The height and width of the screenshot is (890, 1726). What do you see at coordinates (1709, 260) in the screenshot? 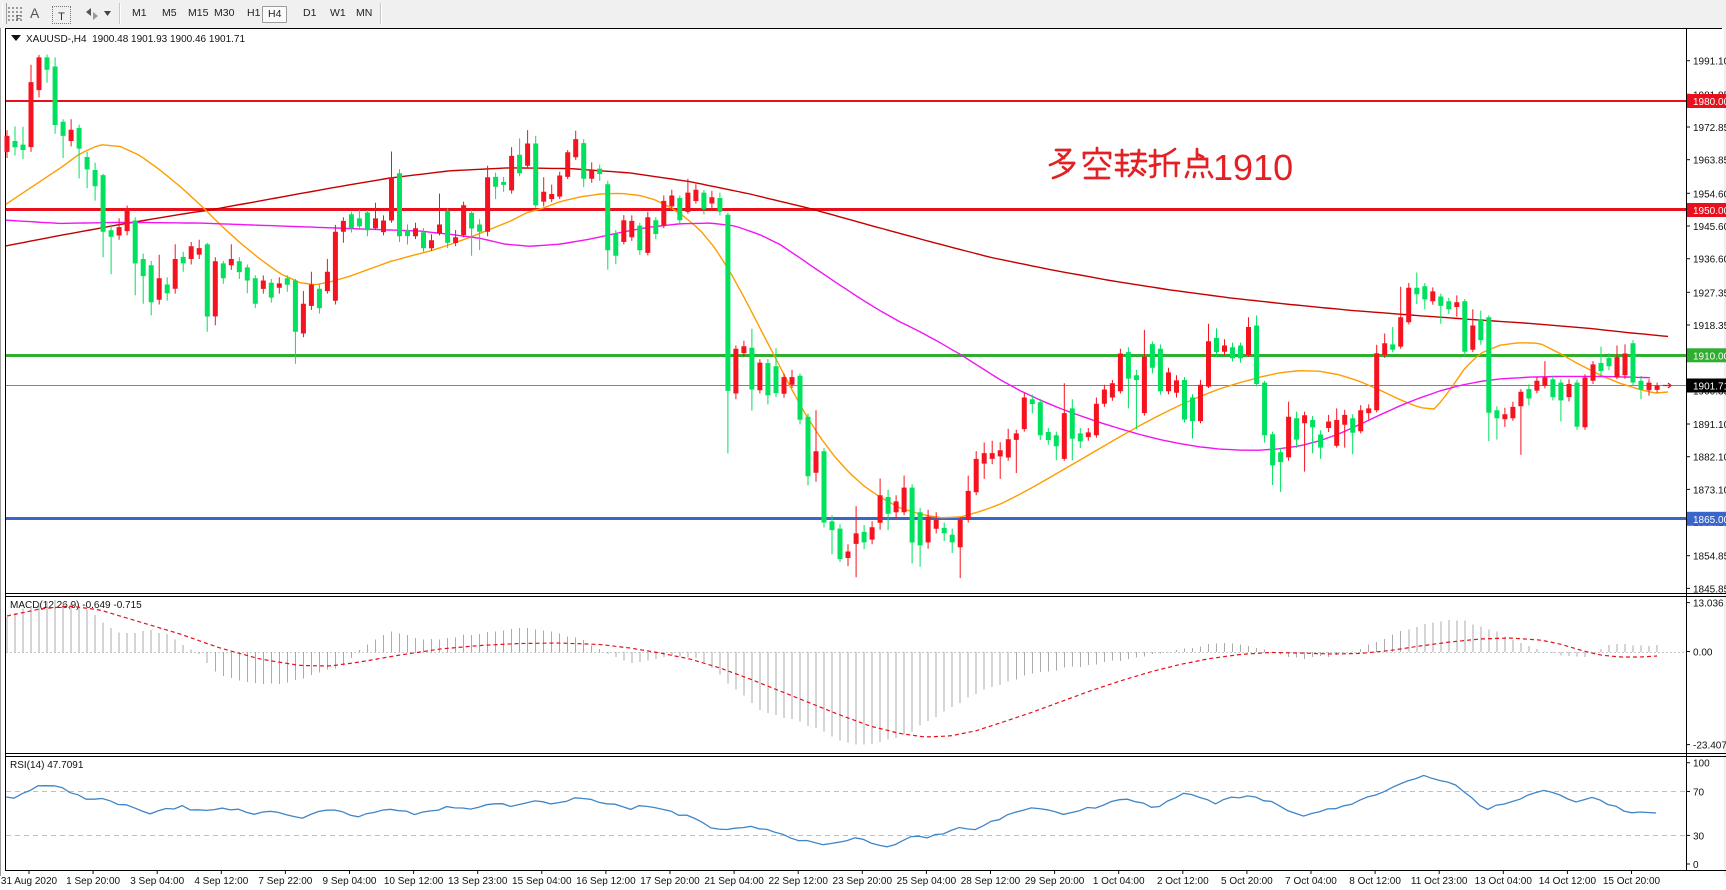
I see `svg-text: 1936.60` at bounding box center [1709, 260].